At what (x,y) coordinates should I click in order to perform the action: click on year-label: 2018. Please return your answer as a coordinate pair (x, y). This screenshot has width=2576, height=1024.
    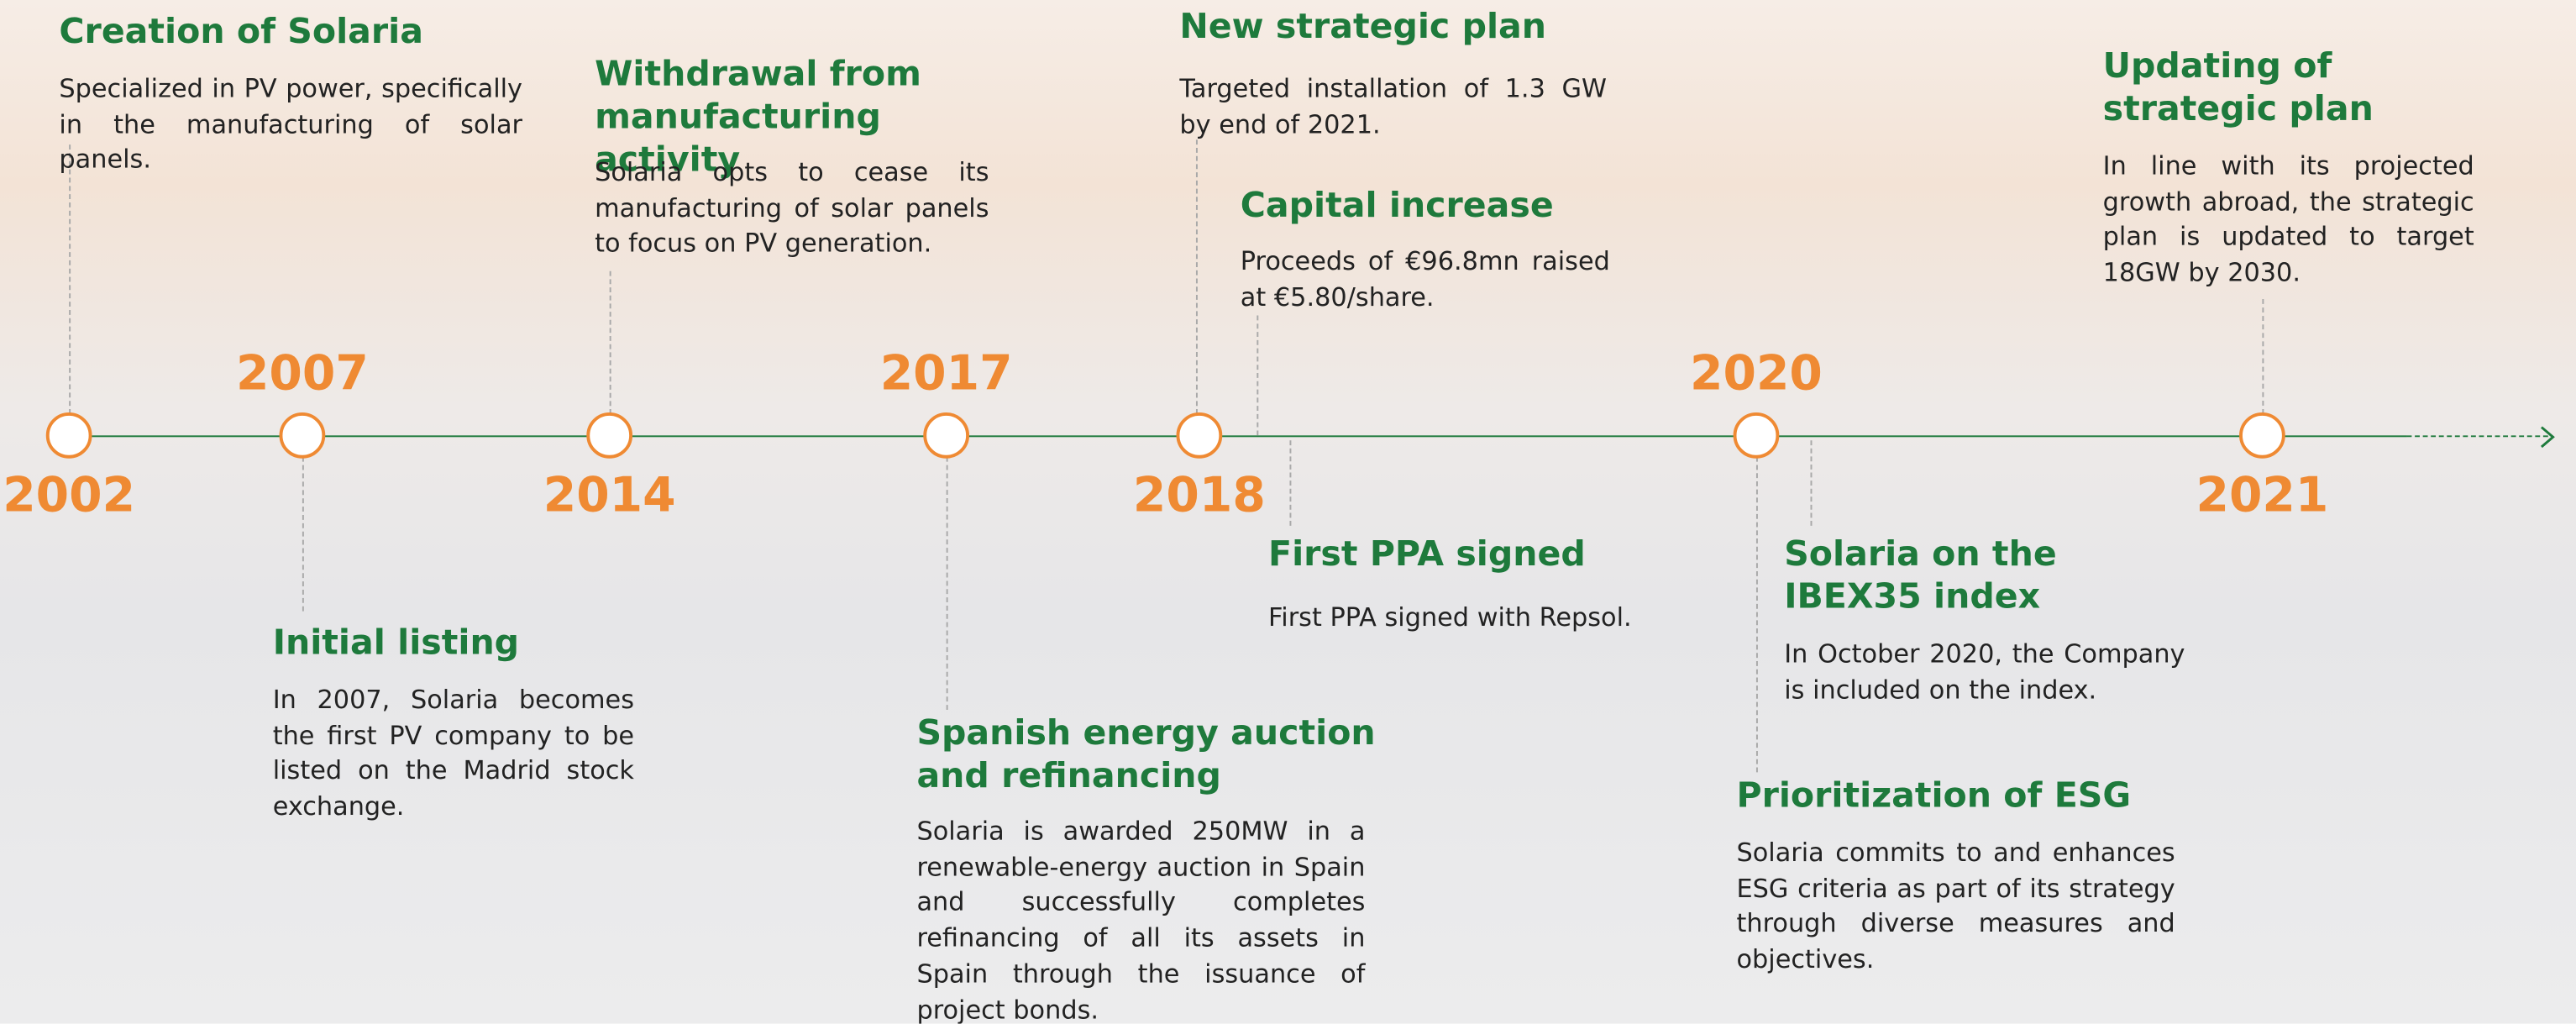
    Looking at the image, I should click on (1199, 495).